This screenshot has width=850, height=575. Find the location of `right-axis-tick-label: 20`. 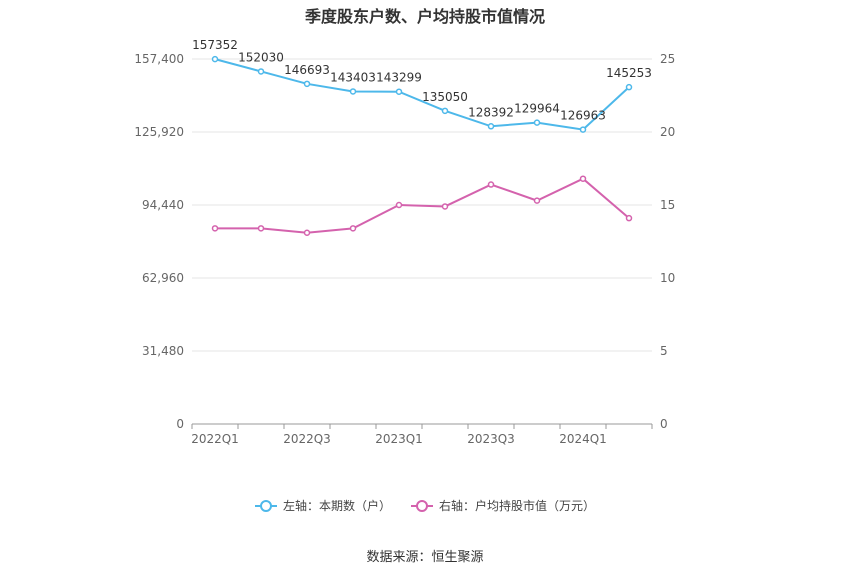

right-axis-tick-label: 20 is located at coordinates (667, 132).